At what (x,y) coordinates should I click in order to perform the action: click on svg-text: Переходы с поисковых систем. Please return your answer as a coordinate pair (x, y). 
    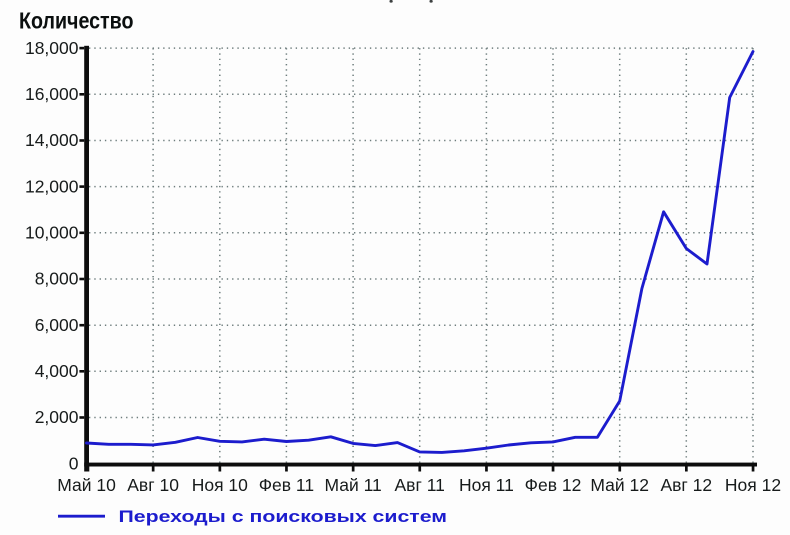
    Looking at the image, I should click on (283, 516).